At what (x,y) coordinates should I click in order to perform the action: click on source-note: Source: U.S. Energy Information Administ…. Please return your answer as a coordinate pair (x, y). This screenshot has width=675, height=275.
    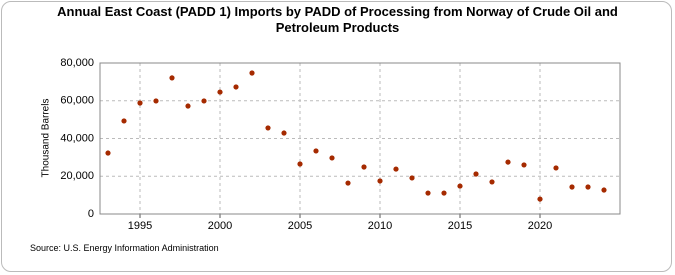
    Looking at the image, I should click on (124, 248).